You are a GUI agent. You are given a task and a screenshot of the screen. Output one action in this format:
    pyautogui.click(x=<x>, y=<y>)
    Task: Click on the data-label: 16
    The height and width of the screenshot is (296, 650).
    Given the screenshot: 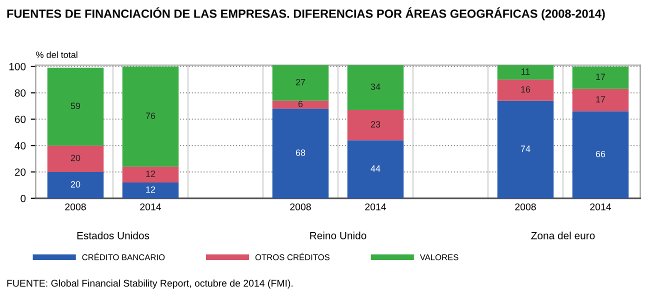 What is the action you would take?
    pyautogui.click(x=525, y=89)
    